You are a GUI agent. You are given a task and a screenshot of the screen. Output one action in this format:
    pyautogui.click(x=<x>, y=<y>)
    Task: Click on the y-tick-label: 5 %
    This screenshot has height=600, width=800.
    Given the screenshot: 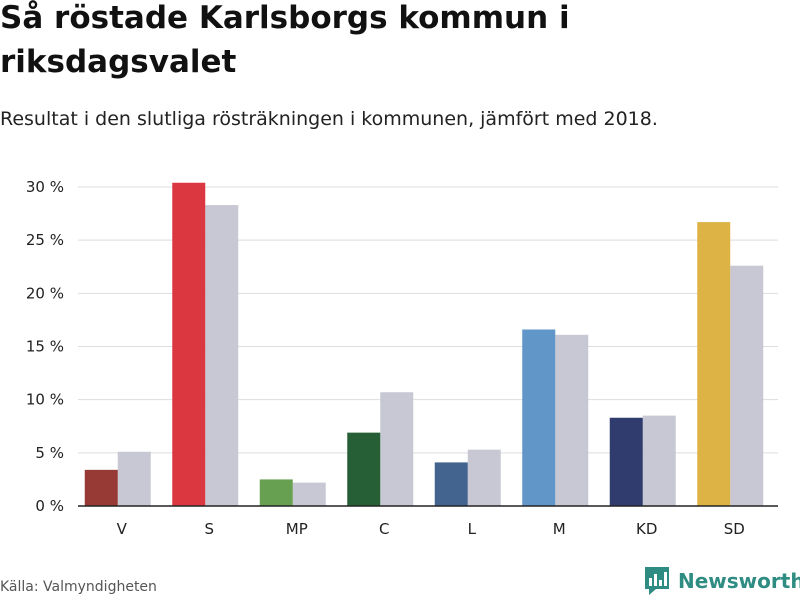 What is the action you would take?
    pyautogui.click(x=49, y=453)
    